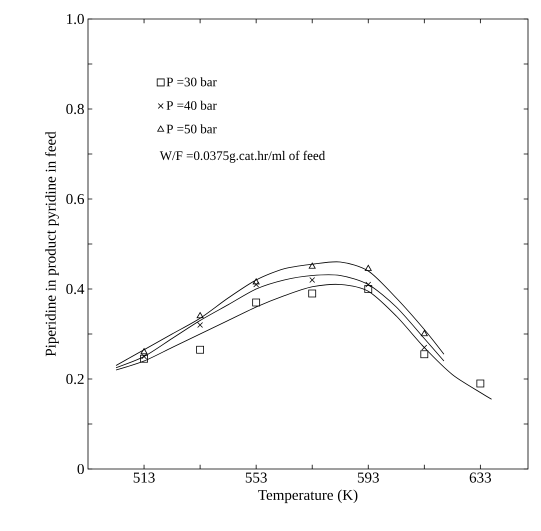  Describe the element at coordinates (481, 477) in the screenshot. I see `x-tick-label: 633` at that location.